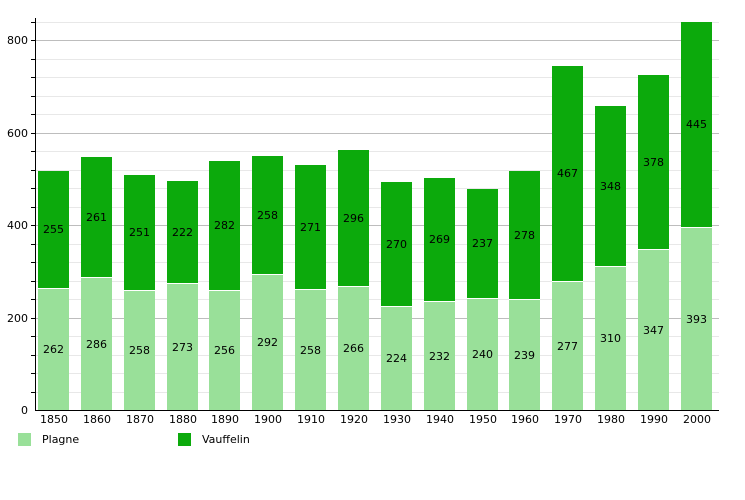 The image size is (745, 500). I want to click on bar-2000: 445 393, so click(696, 216).